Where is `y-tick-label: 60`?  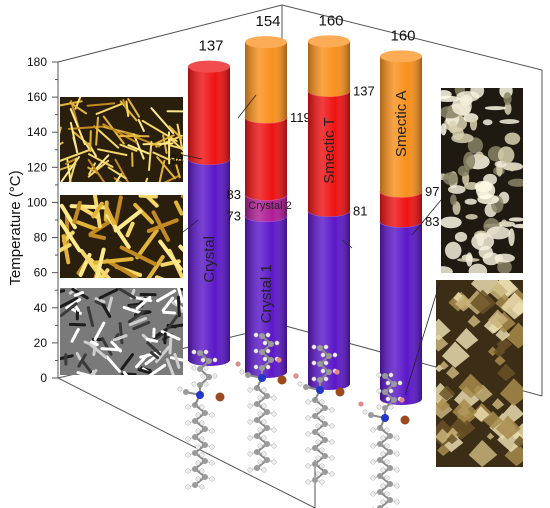 y-tick-label: 60 is located at coordinates (41, 273).